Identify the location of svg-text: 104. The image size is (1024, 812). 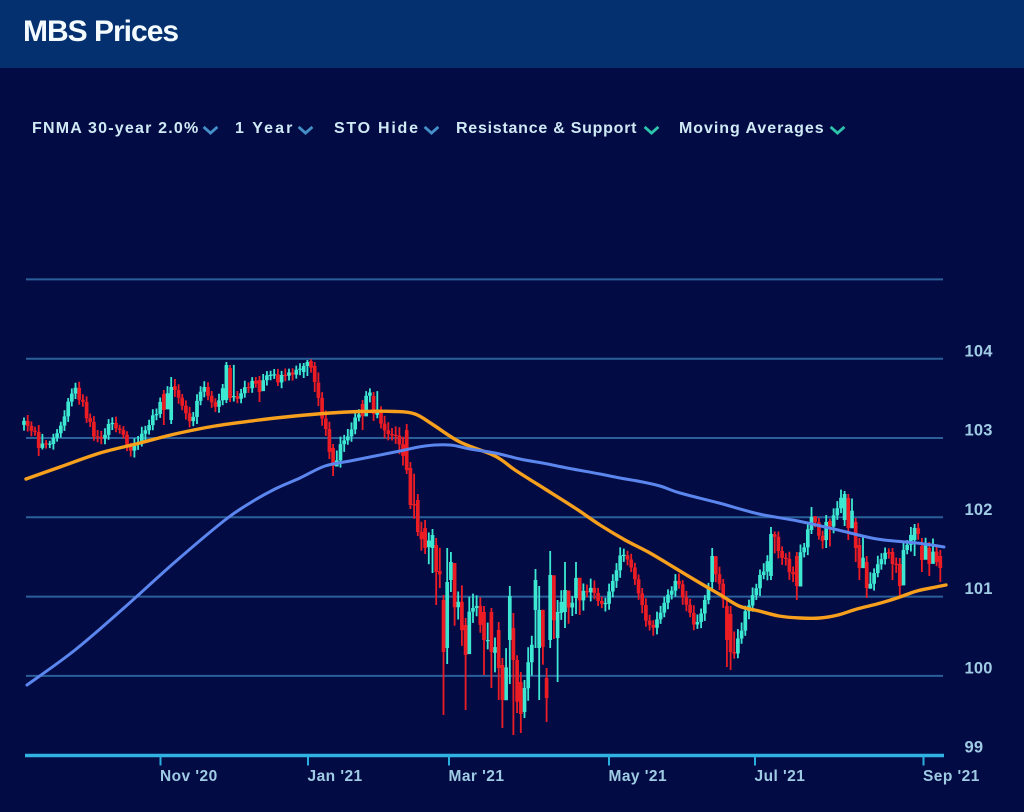
(979, 351).